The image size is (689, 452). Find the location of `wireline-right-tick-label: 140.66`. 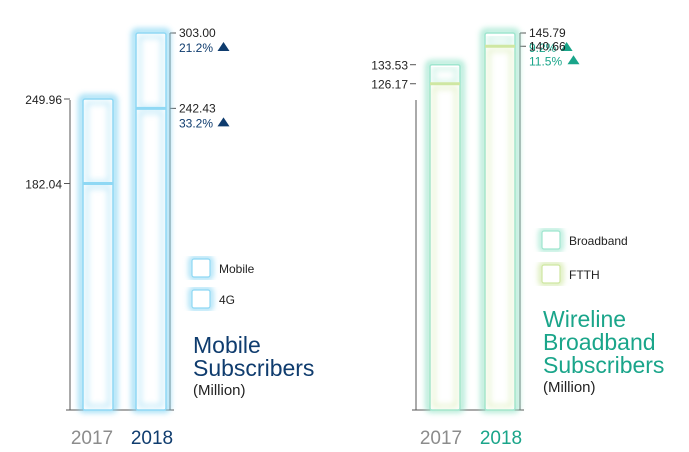

wireline-right-tick-label: 140.66 is located at coordinates (547, 46).